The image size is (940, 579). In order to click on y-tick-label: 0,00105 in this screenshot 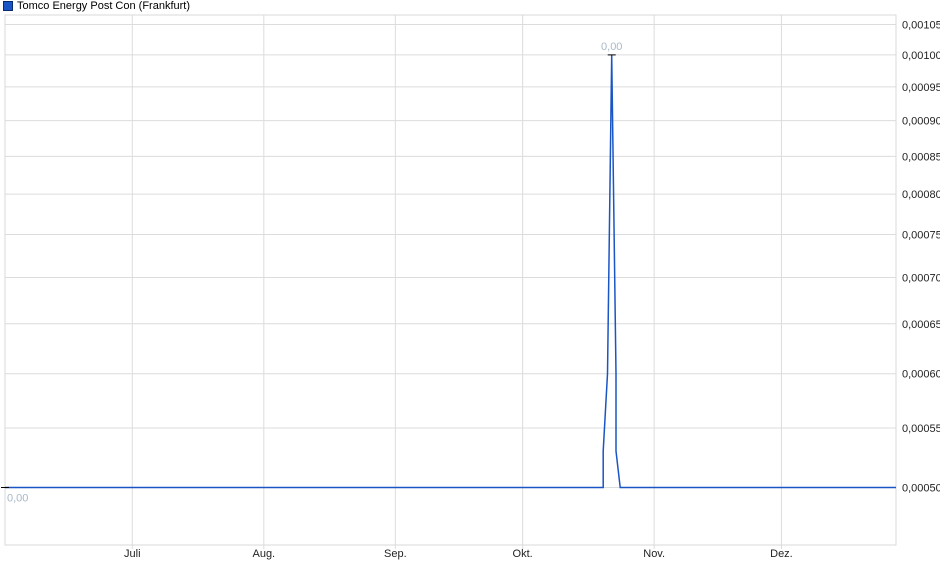, I will do `click(921, 25)`.